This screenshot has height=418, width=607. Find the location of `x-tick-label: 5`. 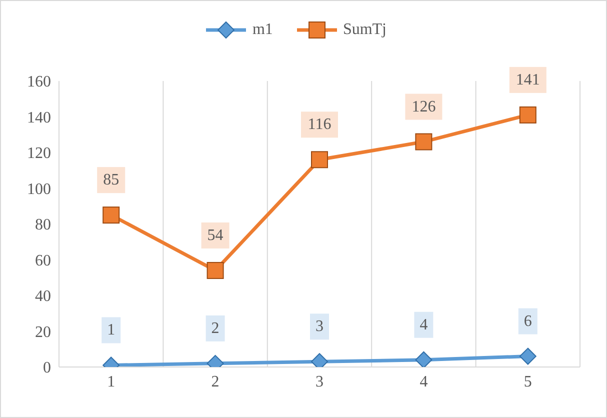

x-tick-label: 5 is located at coordinates (528, 381).